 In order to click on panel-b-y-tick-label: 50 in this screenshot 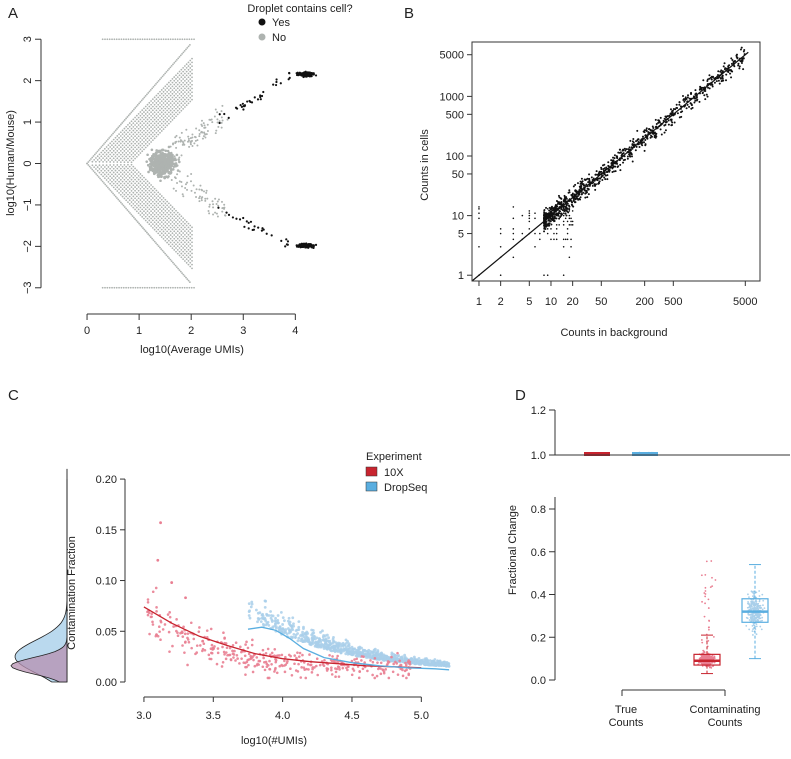, I will do `click(458, 175)`.